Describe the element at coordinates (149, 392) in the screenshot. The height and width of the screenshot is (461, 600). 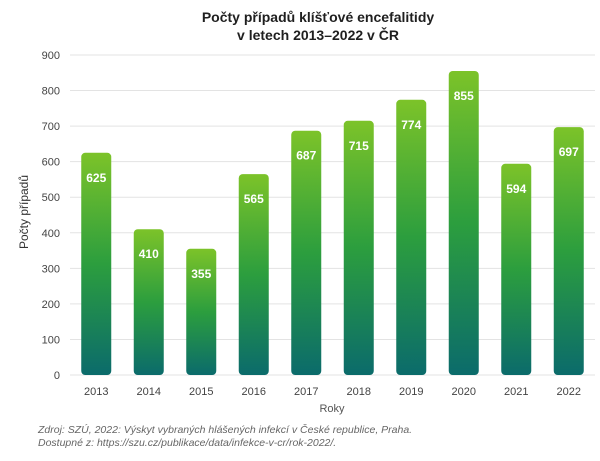
I see `x-tick-label: 2014` at that location.